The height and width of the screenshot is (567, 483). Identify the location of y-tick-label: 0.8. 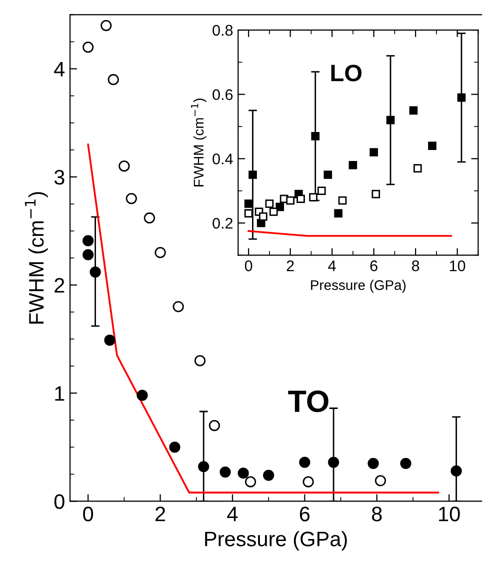
(222, 30).